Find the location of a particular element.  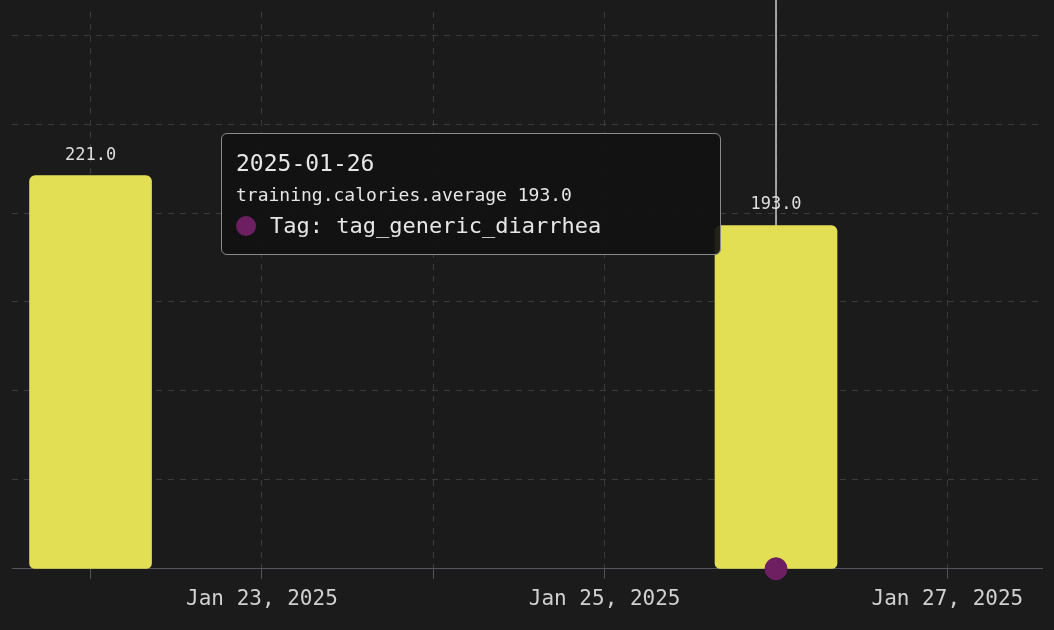

x-tick-label: Jan 23, 2025 is located at coordinates (262, 597).